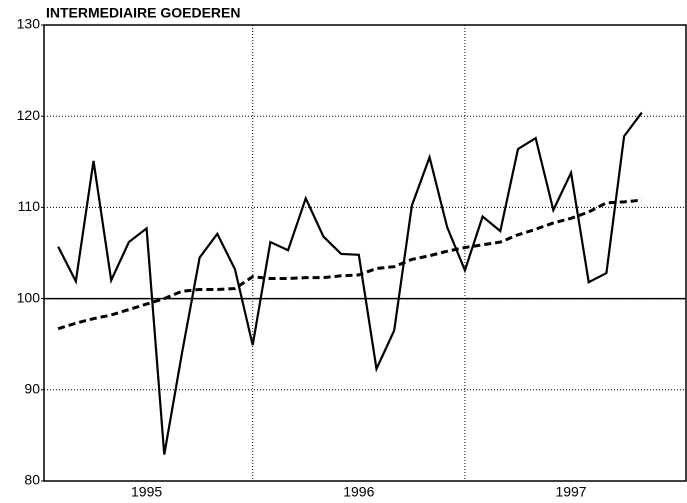 Image resolution: width=687 pixels, height=503 pixels. Describe the element at coordinates (29, 24) in the screenshot. I see `y-tick-label: 130` at that location.